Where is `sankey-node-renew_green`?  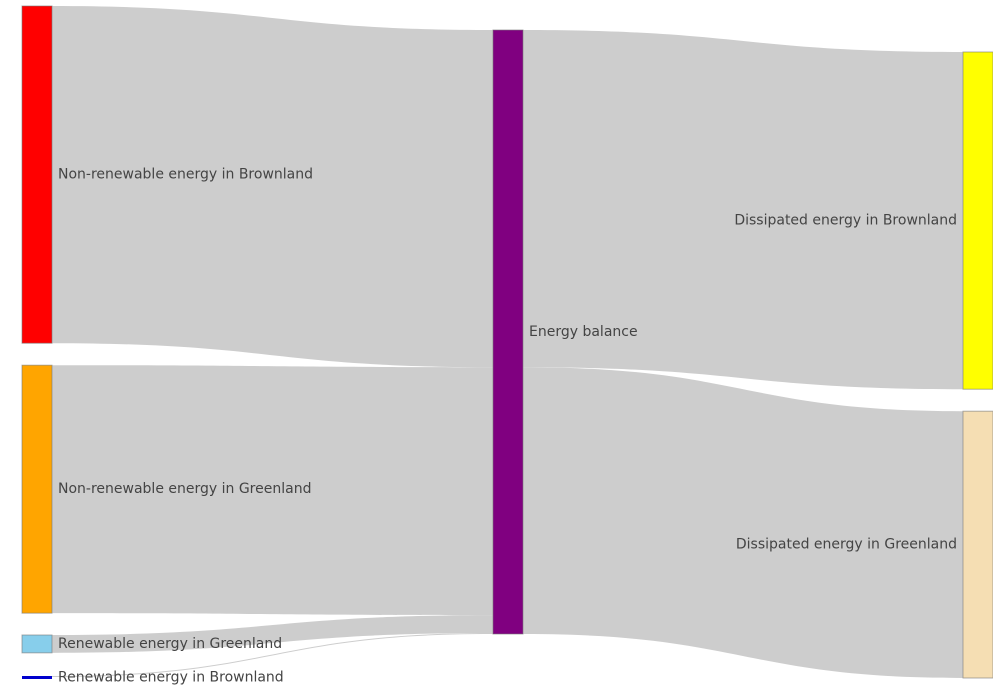
sankey-node-renew_green is located at coordinates (37, 644).